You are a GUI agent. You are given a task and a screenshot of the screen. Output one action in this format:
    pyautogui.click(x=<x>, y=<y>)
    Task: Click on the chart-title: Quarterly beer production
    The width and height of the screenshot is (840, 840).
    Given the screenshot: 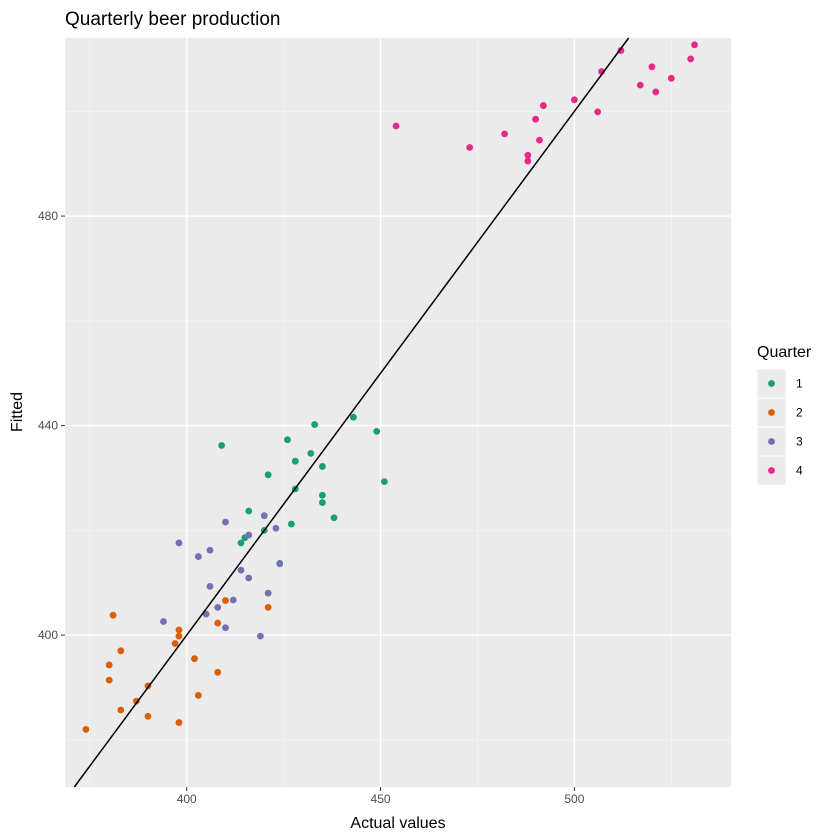 What is the action you would take?
    pyautogui.click(x=172, y=19)
    